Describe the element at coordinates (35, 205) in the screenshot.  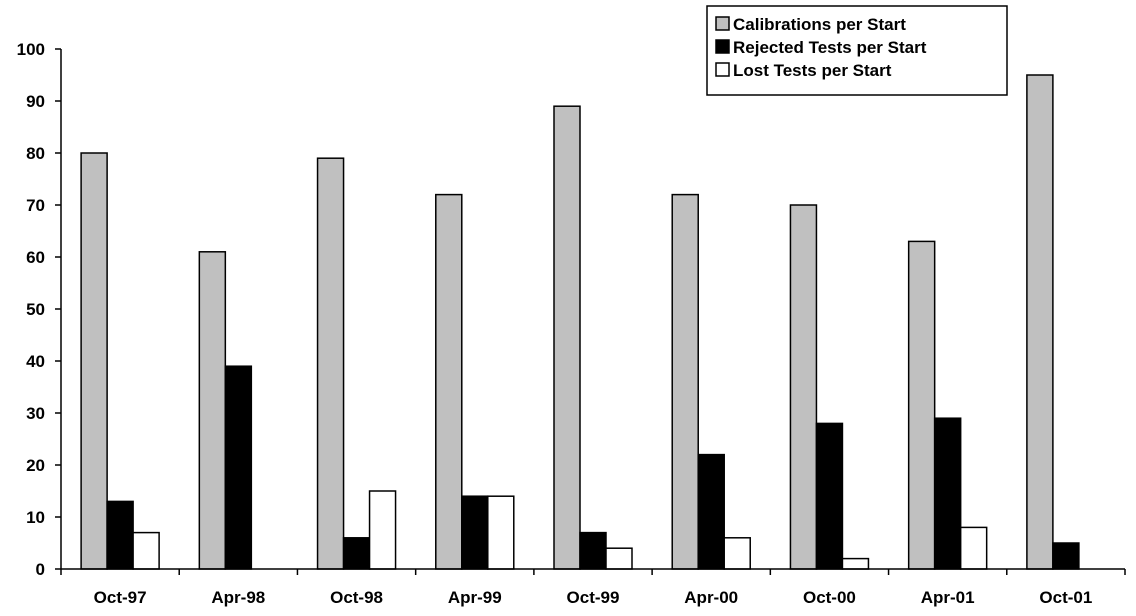
I see `y-tick-label: 70` at that location.